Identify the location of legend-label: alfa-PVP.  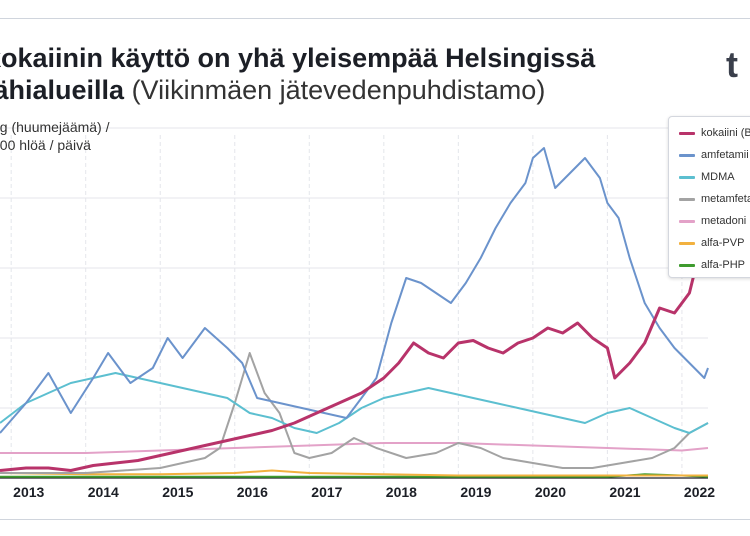
(723, 243).